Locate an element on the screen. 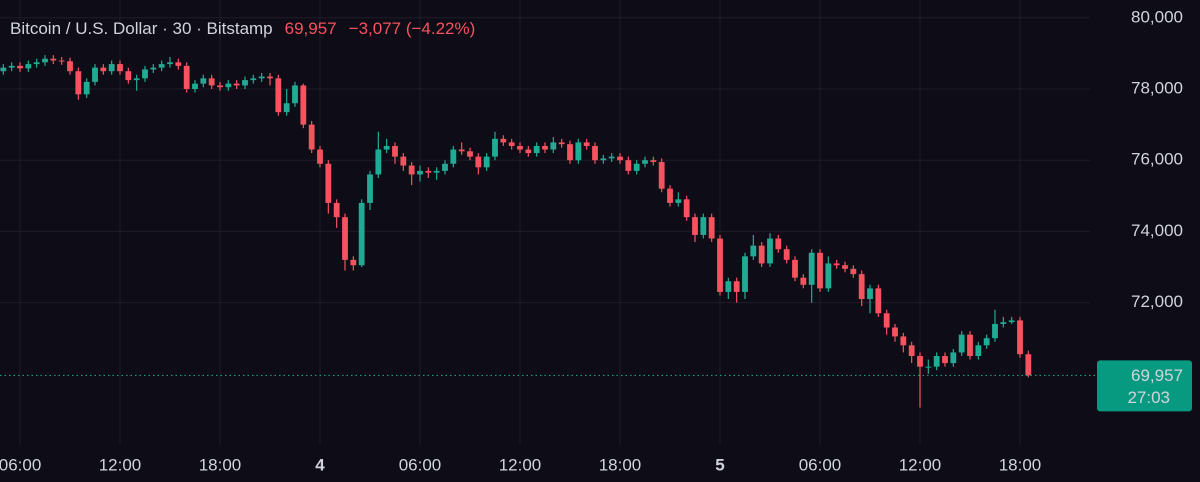 The width and height of the screenshot is (1200, 482). y-tick-label: 72,000 is located at coordinates (1157, 301).